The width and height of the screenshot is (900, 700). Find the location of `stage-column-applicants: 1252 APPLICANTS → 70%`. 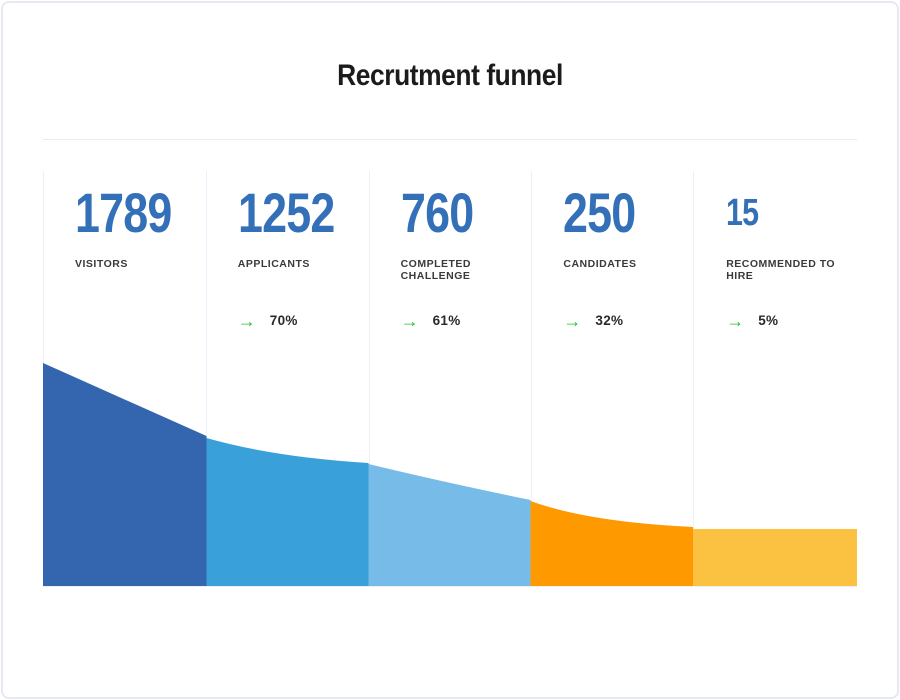

stage-column-applicants: 1252 APPLICANTS → 70% is located at coordinates (287, 379).